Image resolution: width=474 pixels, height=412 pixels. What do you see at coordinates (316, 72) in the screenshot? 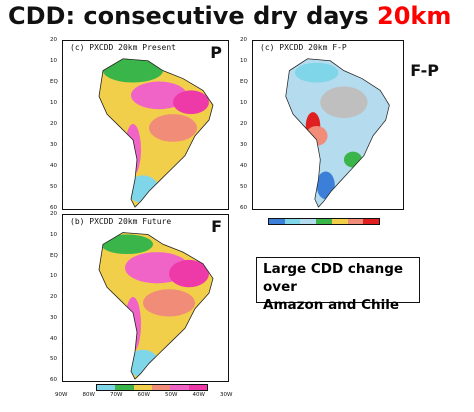
I see `region-north-cyan` at bounding box center [316, 72].